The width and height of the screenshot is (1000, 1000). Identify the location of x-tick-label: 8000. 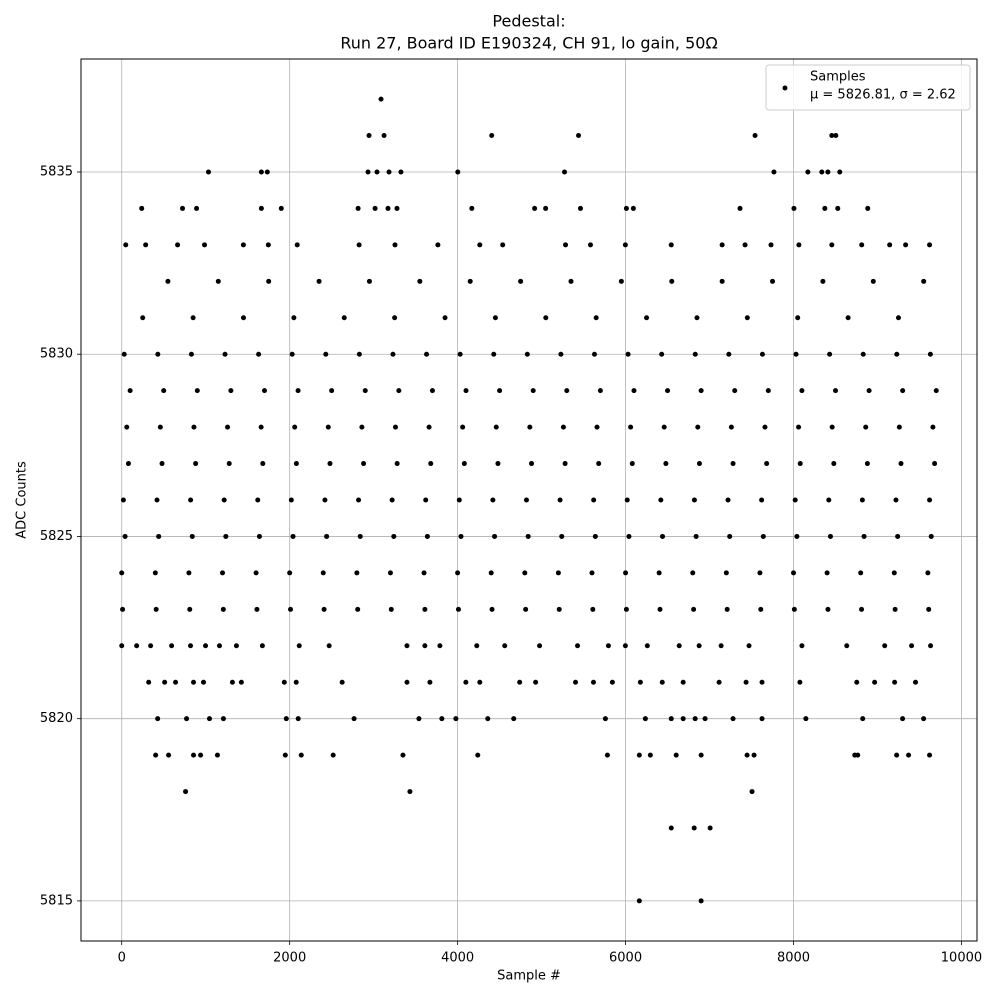
(793, 958).